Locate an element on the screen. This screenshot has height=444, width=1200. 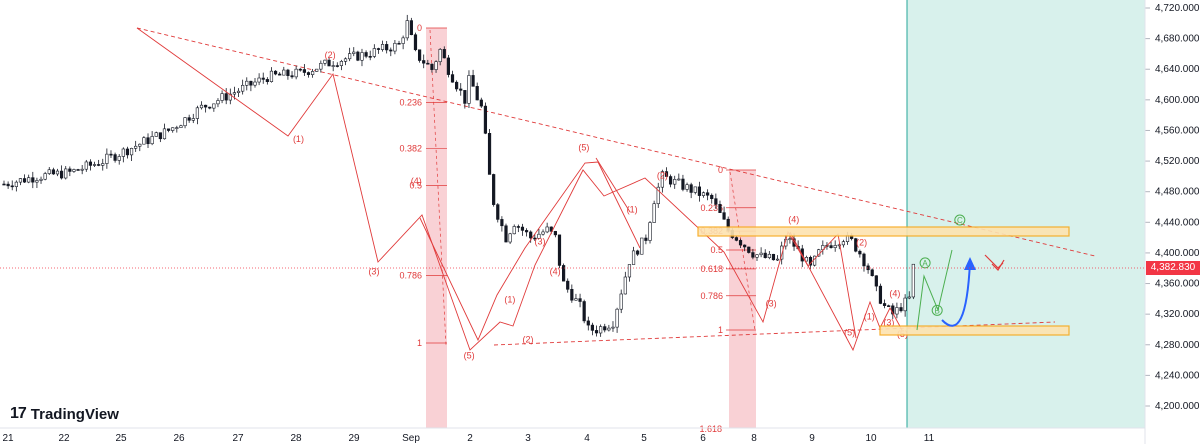
fib1-label: 1 is located at coordinates (419, 343).